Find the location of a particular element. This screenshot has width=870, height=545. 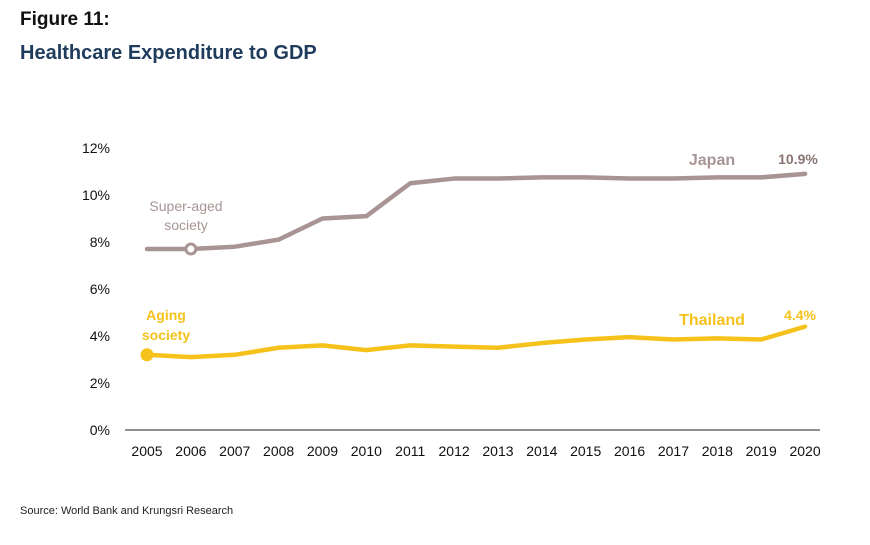

x-tick-label: 2017 is located at coordinates (673, 451).